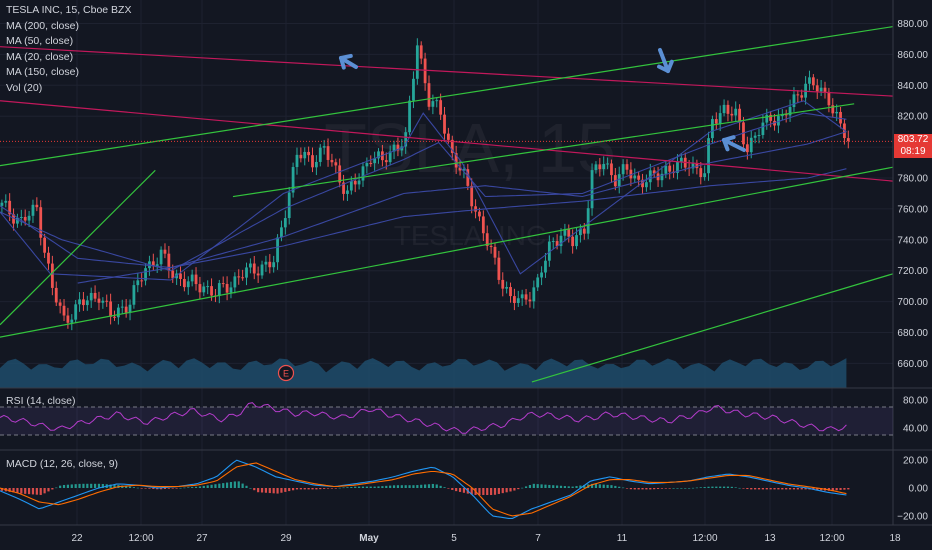 The image size is (932, 550). What do you see at coordinates (912, 517) in the screenshot?
I see `macd-tick-label: −20.00` at bounding box center [912, 517].